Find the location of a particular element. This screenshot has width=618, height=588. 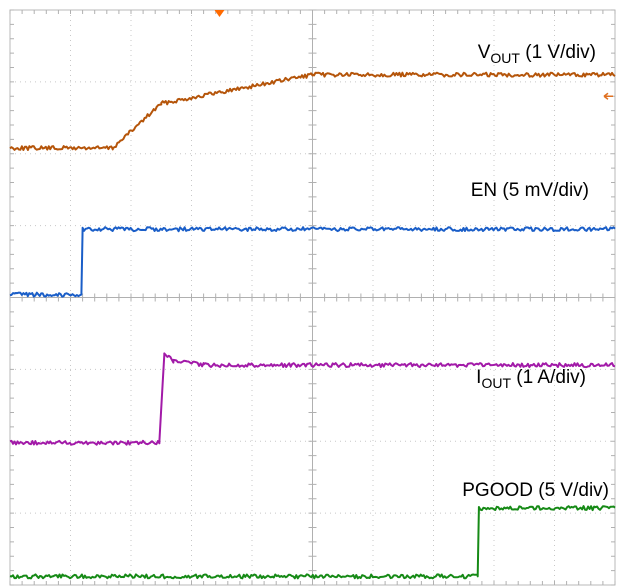

trigger-level-marker is located at coordinates (608, 96).